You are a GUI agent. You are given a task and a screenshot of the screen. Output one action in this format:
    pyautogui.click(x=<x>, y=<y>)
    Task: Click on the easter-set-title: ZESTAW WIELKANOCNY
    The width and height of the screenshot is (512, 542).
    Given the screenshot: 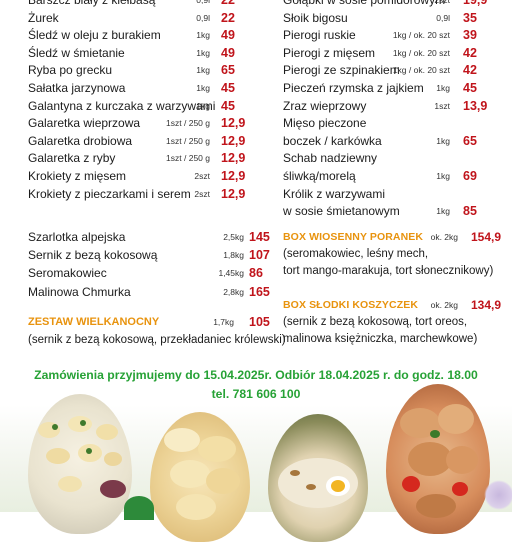 What is the action you would take?
    pyautogui.click(x=94, y=322)
    